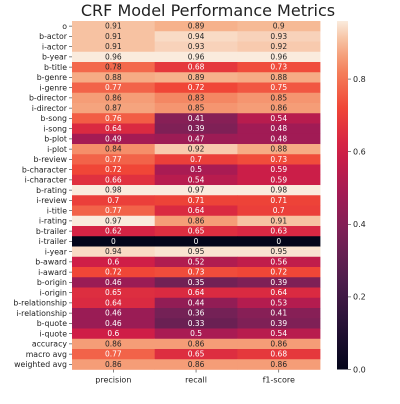 The image size is (400, 404). What do you see at coordinates (57, 210) in the screenshot?
I see `row-label: i-title` at bounding box center [57, 210].